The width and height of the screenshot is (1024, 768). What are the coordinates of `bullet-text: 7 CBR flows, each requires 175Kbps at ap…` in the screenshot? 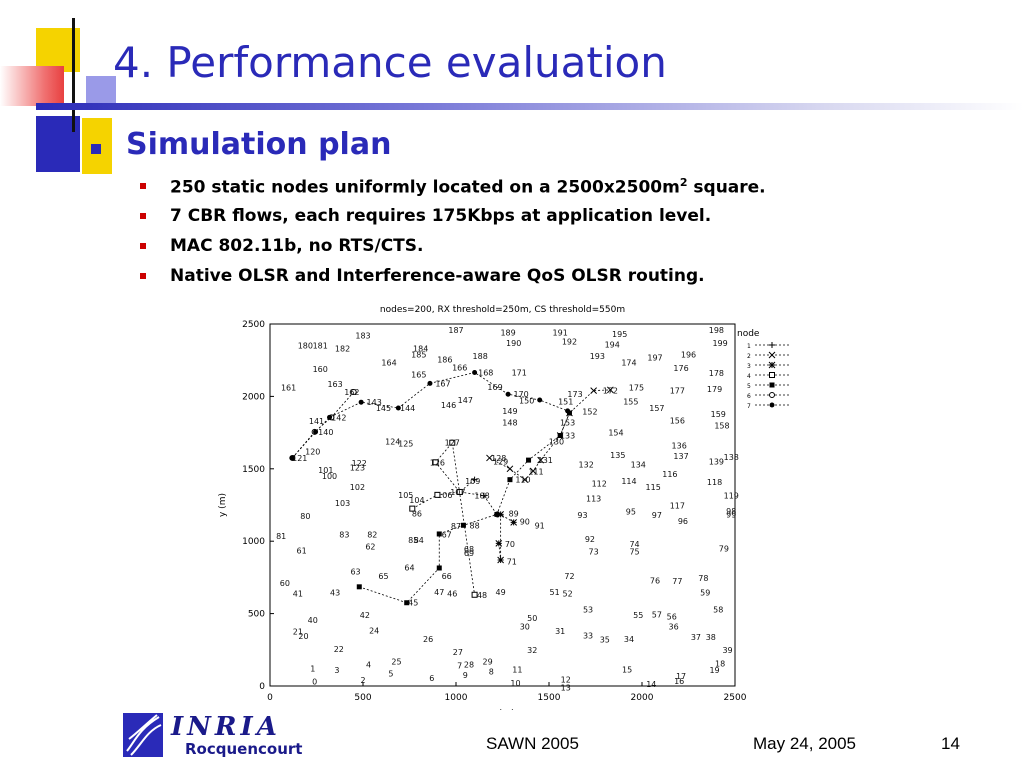 It's located at (441, 216).